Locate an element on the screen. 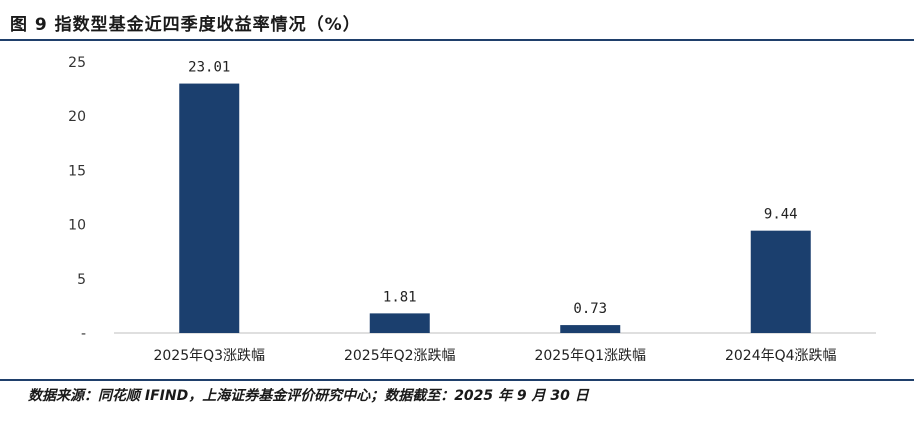 The image size is (914, 423). bar-value-label: 9.44 is located at coordinates (781, 215).